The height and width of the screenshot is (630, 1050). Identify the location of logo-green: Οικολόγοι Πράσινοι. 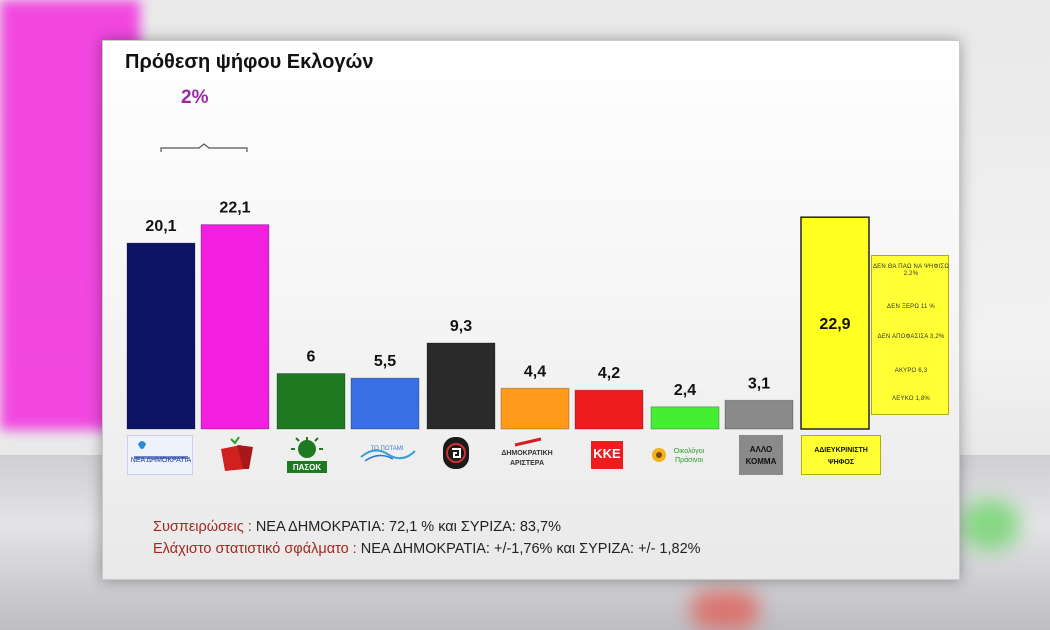
(680, 455).